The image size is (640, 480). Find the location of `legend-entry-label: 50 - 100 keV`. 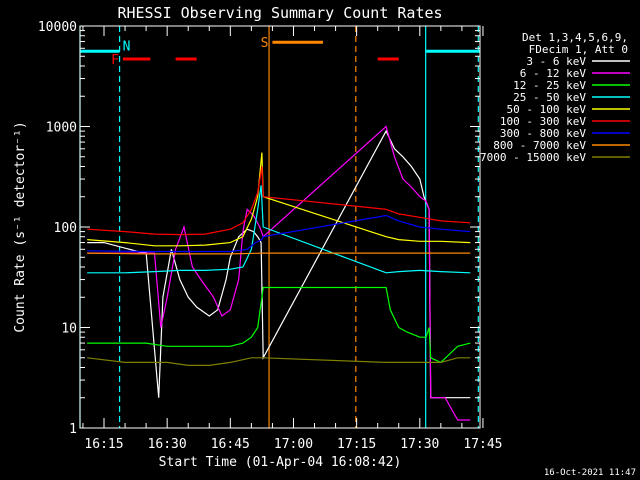

legend-entry-label: 50 - 100 keV is located at coordinates (547, 109).